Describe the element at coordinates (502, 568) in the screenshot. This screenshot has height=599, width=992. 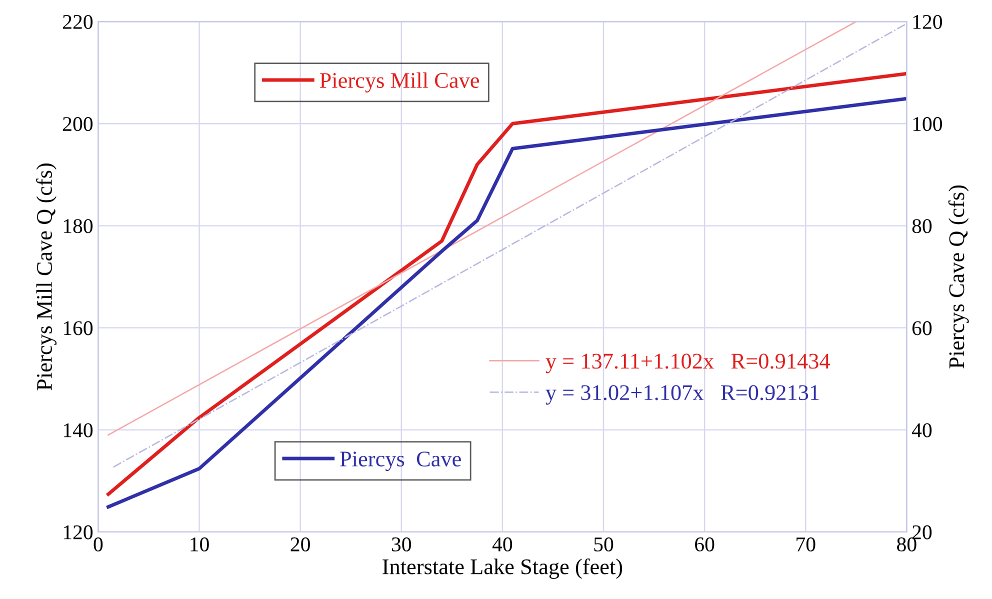
I see `x-axis-title: Interstate Lake Stage (feet)` at that location.